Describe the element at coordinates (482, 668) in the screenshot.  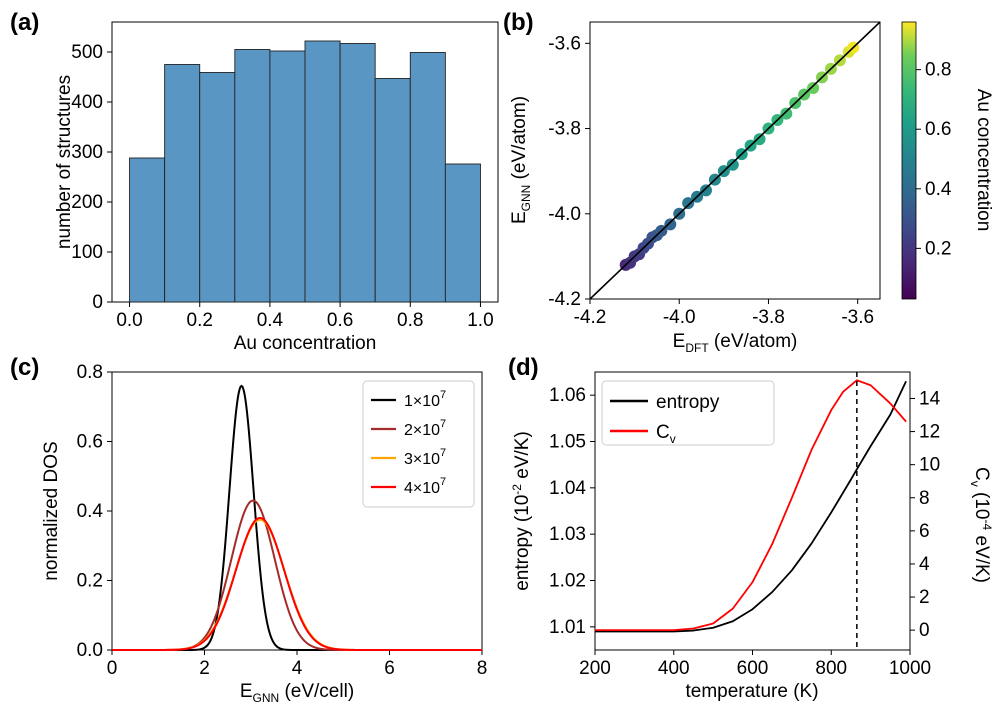
I see `panel-c-x-tick-label: 8` at that location.